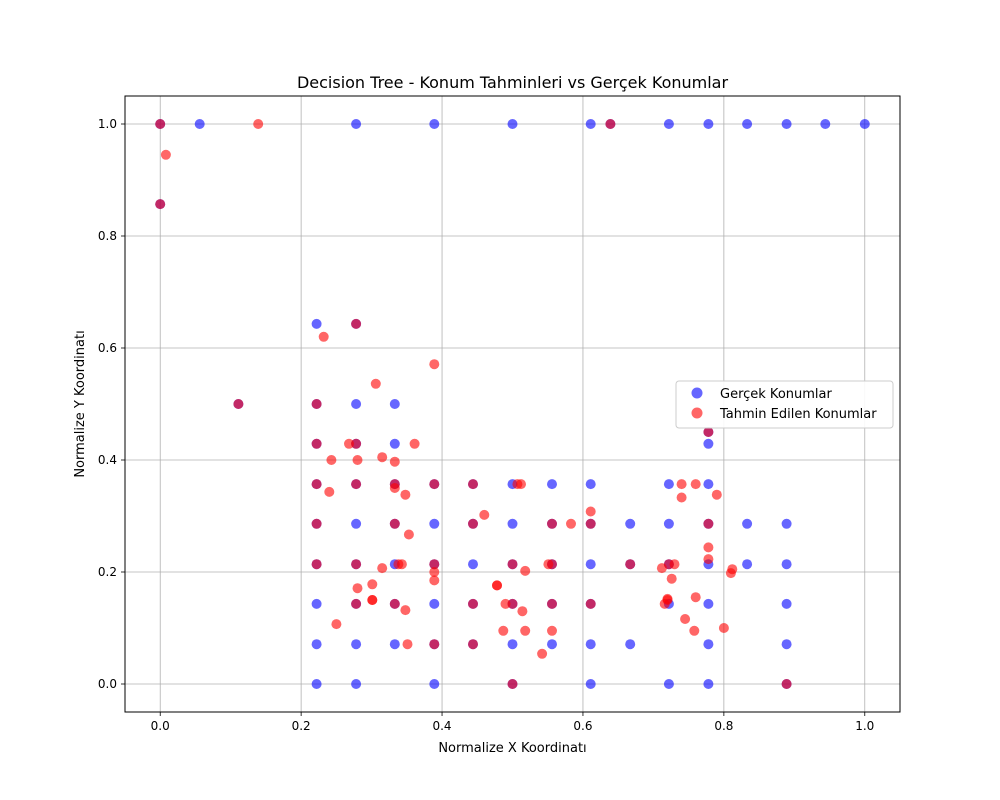 This screenshot has width=1000, height=800. I want to click on x-axis-label: Normalize X Koordinatı, so click(512, 748).